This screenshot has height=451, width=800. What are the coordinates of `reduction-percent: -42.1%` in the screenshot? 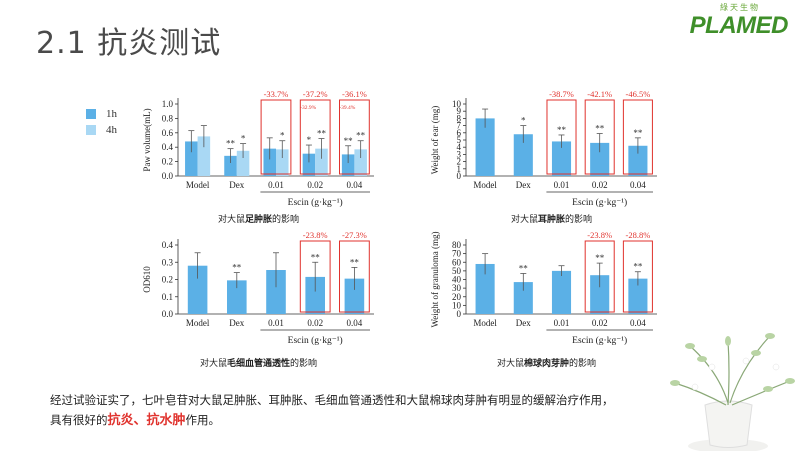 It's located at (599, 94).